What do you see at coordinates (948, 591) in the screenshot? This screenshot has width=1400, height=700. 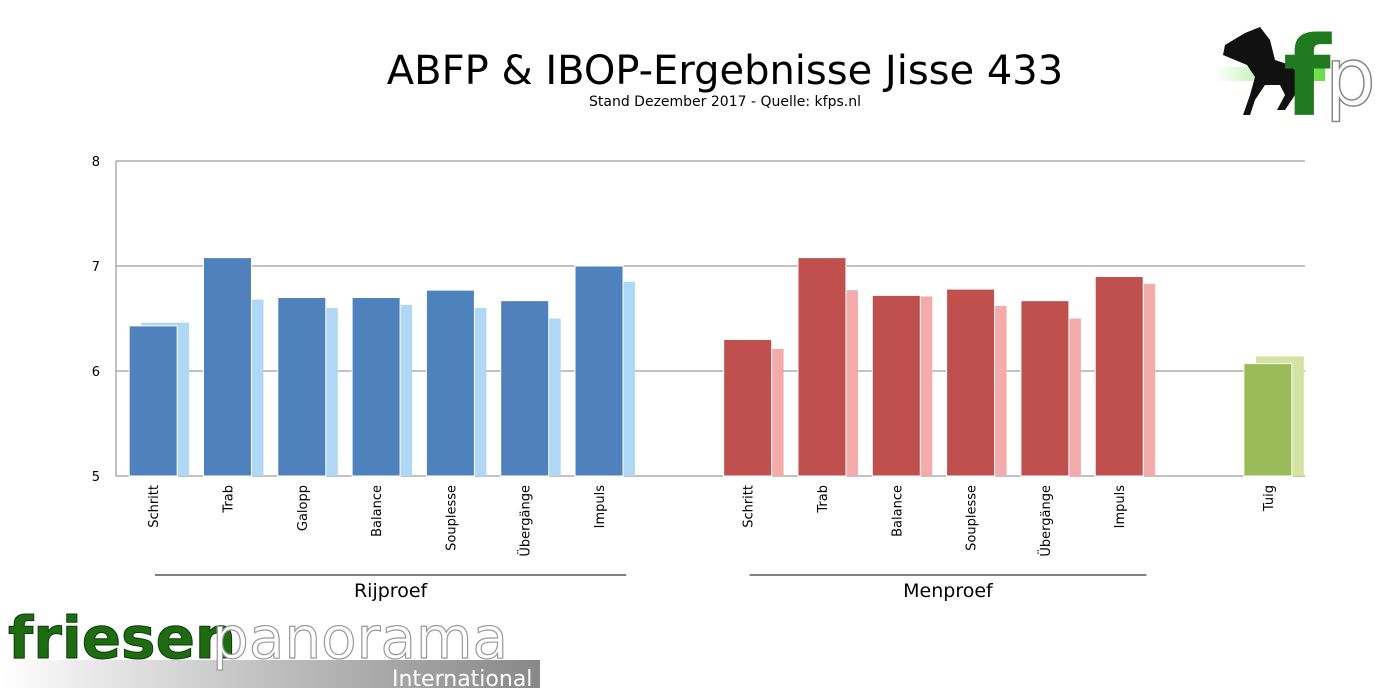 I see `group-label: Menproef` at bounding box center [948, 591].